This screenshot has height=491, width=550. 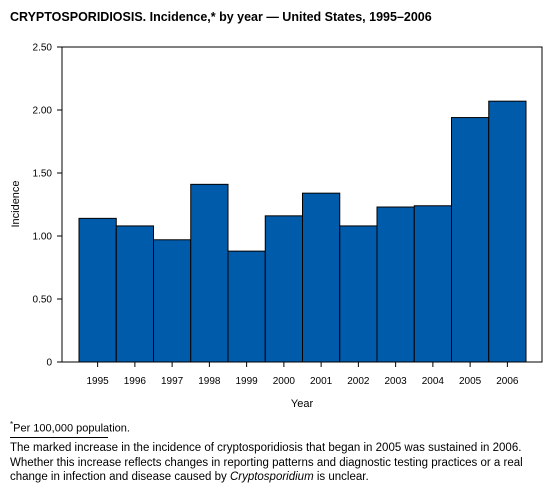 I want to click on footnote-divider, so click(x=59, y=437).